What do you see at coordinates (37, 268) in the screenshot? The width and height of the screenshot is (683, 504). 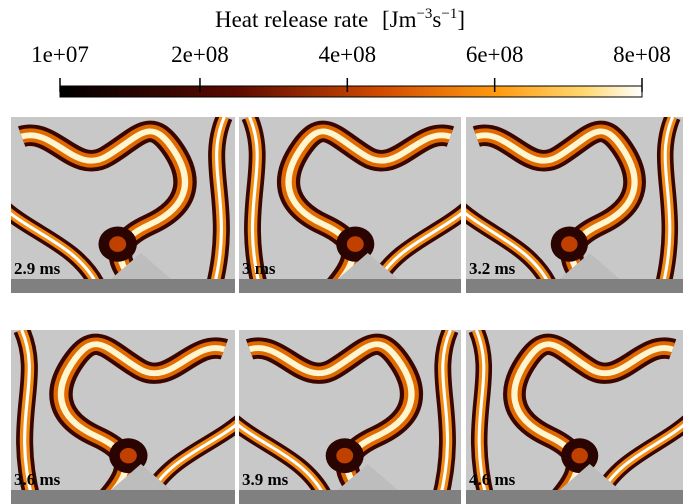 I see `panel-label: 2.9 ms` at bounding box center [37, 268].